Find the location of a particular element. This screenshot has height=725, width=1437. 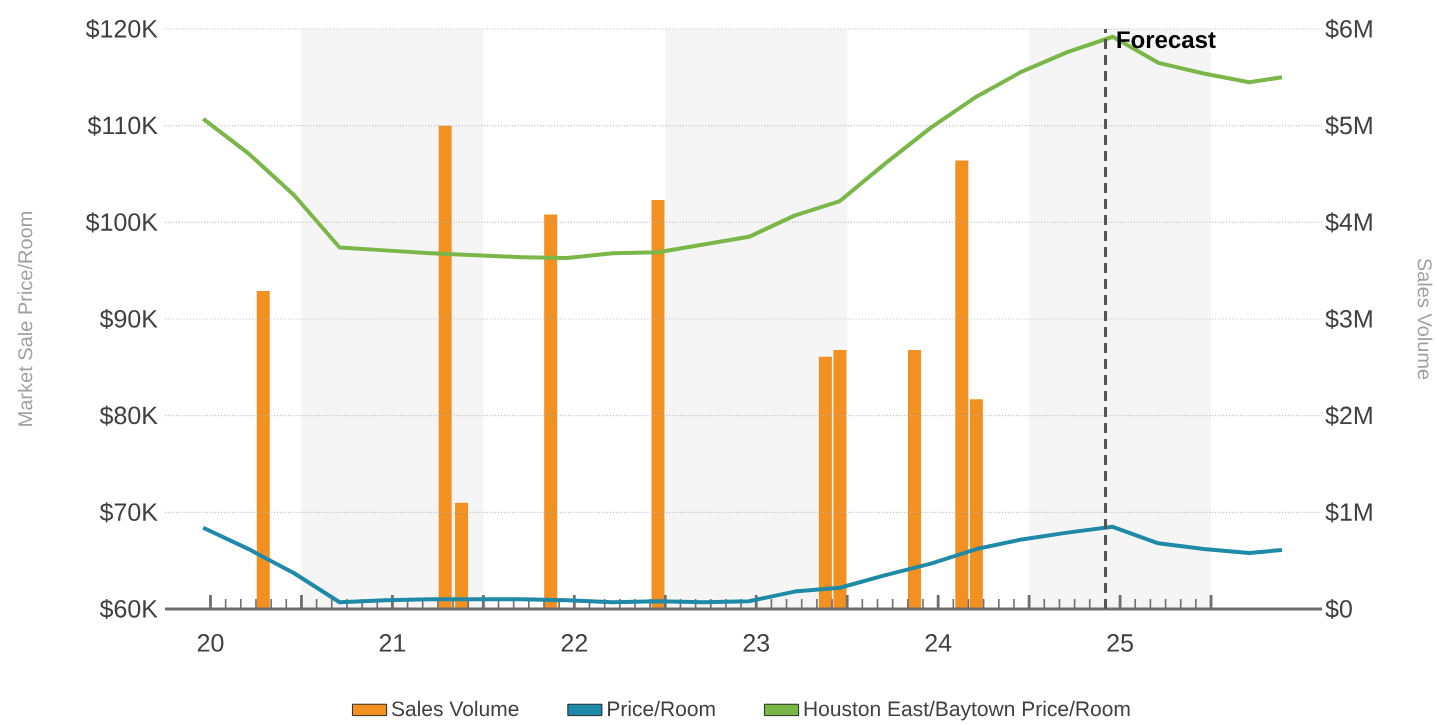

legend-label: Sales Volume is located at coordinates (455, 708).